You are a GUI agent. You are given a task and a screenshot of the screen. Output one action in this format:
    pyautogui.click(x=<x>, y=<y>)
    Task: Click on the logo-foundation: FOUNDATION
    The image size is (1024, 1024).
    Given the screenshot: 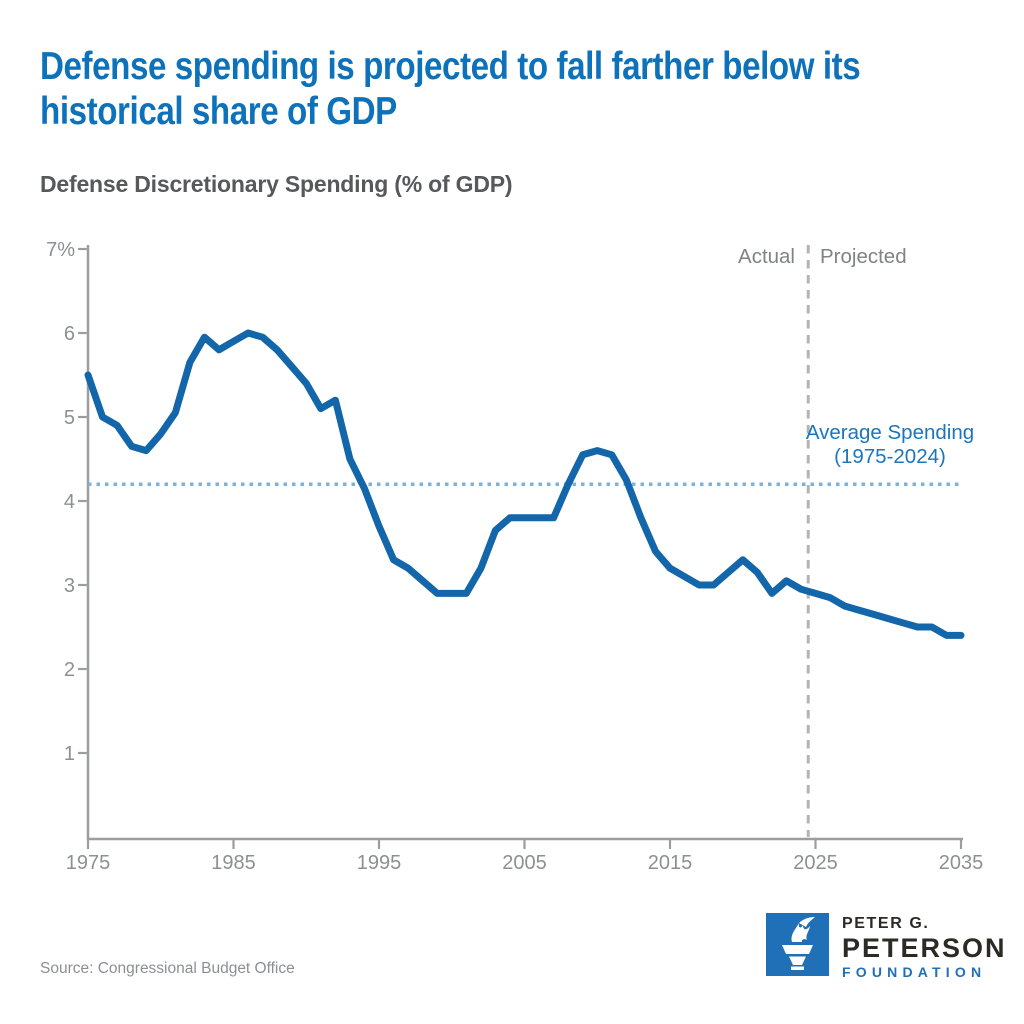 What is the action you would take?
    pyautogui.click(x=914, y=972)
    